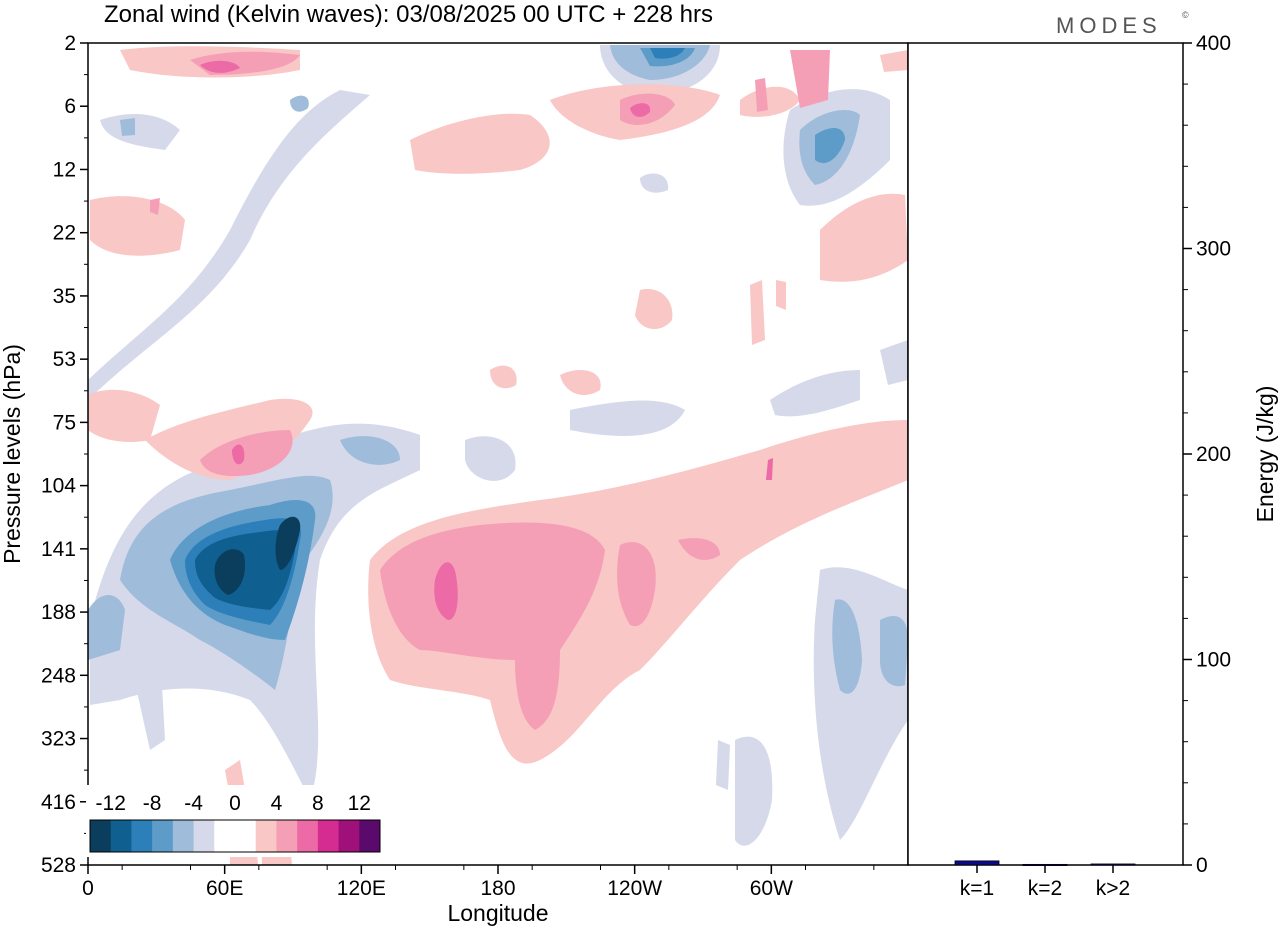 The height and width of the screenshot is (930, 1280). I want to click on very-strong-negative-contours, so click(245, 570).